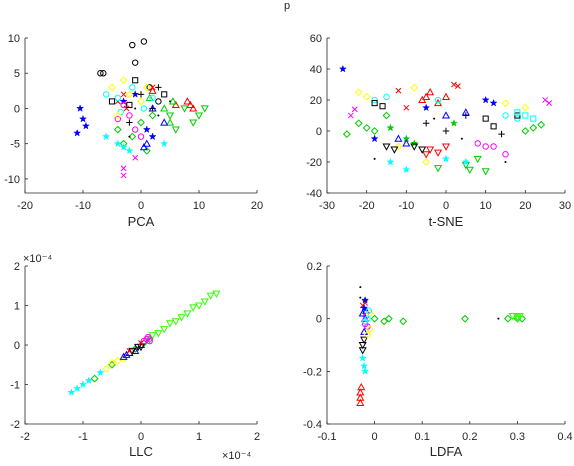 The width and height of the screenshot is (574, 466). Describe the element at coordinates (319, 132) in the screenshot. I see `tsne-ytick-label: 0` at that location.